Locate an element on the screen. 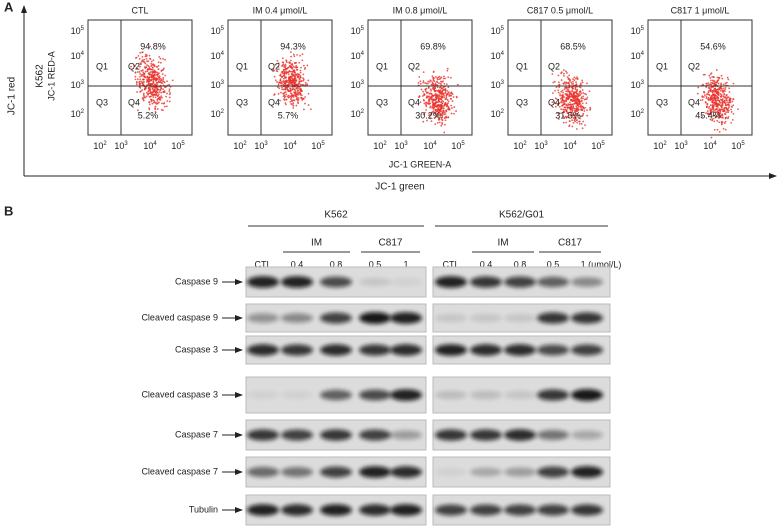 The width and height of the screenshot is (784, 531). q2-percent: 54.6% is located at coordinates (713, 46).